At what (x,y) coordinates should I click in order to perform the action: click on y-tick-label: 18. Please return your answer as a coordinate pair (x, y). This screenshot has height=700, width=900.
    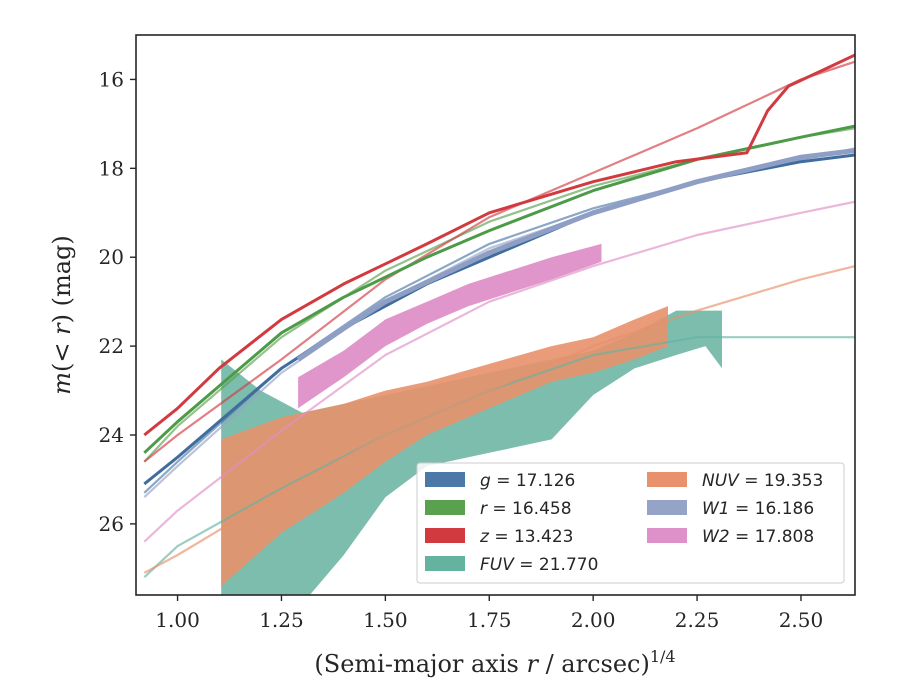
    Looking at the image, I should click on (111, 168).